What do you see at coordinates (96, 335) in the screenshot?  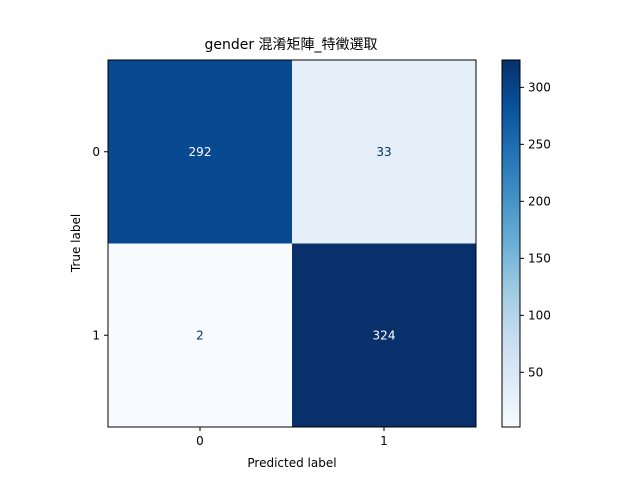 I see `y-tick-label: 1` at bounding box center [96, 335].